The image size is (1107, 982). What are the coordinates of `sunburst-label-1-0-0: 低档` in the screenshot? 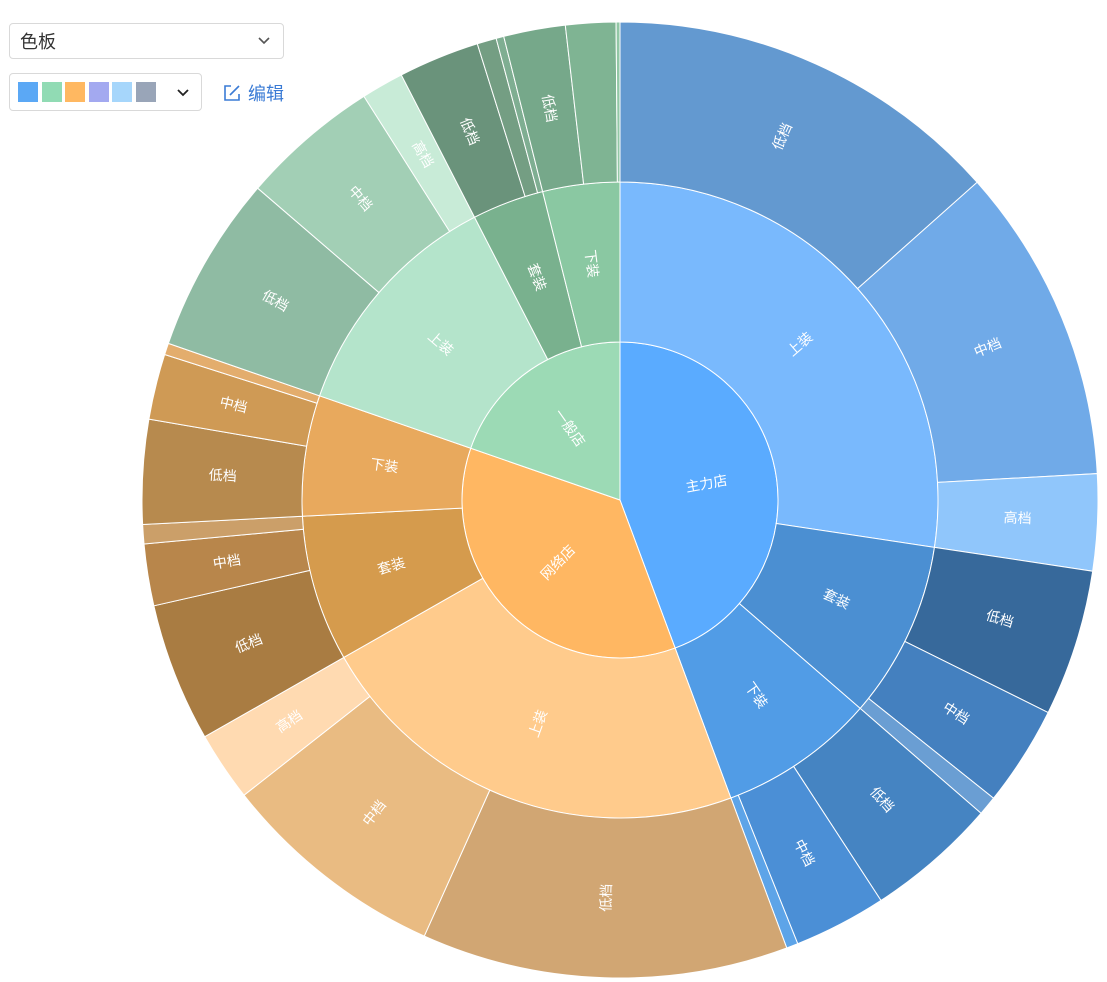 It's located at (607, 898).